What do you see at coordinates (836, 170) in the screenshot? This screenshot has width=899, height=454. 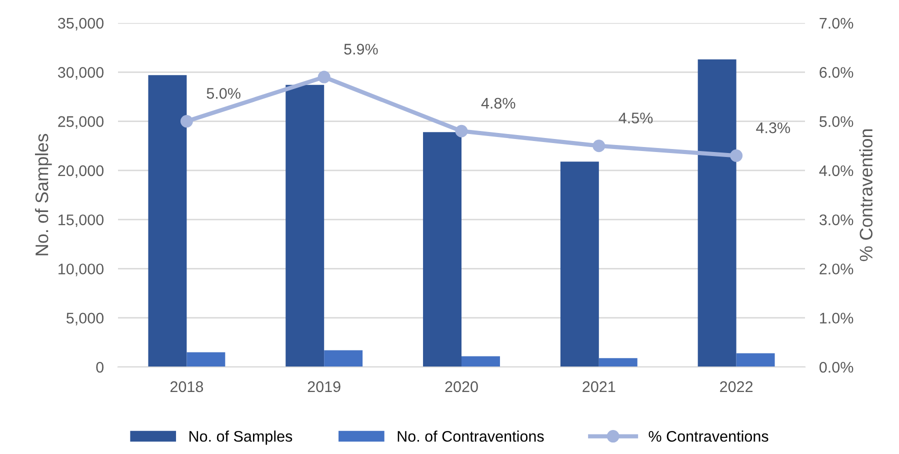 I see `y2-tick-label: 4.0%` at bounding box center [836, 170].